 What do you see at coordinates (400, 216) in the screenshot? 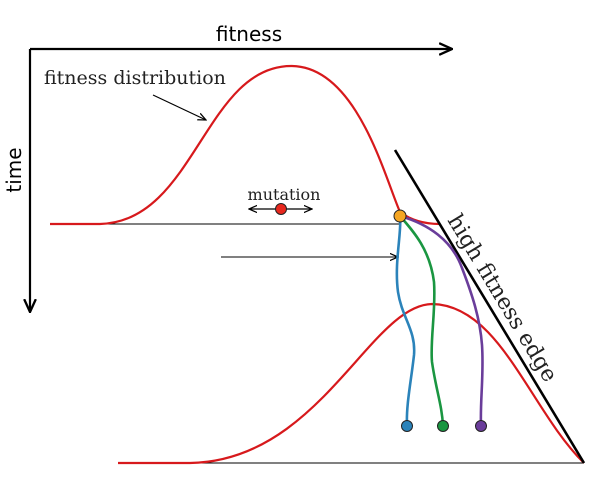
I see `ancestor-dot` at bounding box center [400, 216].